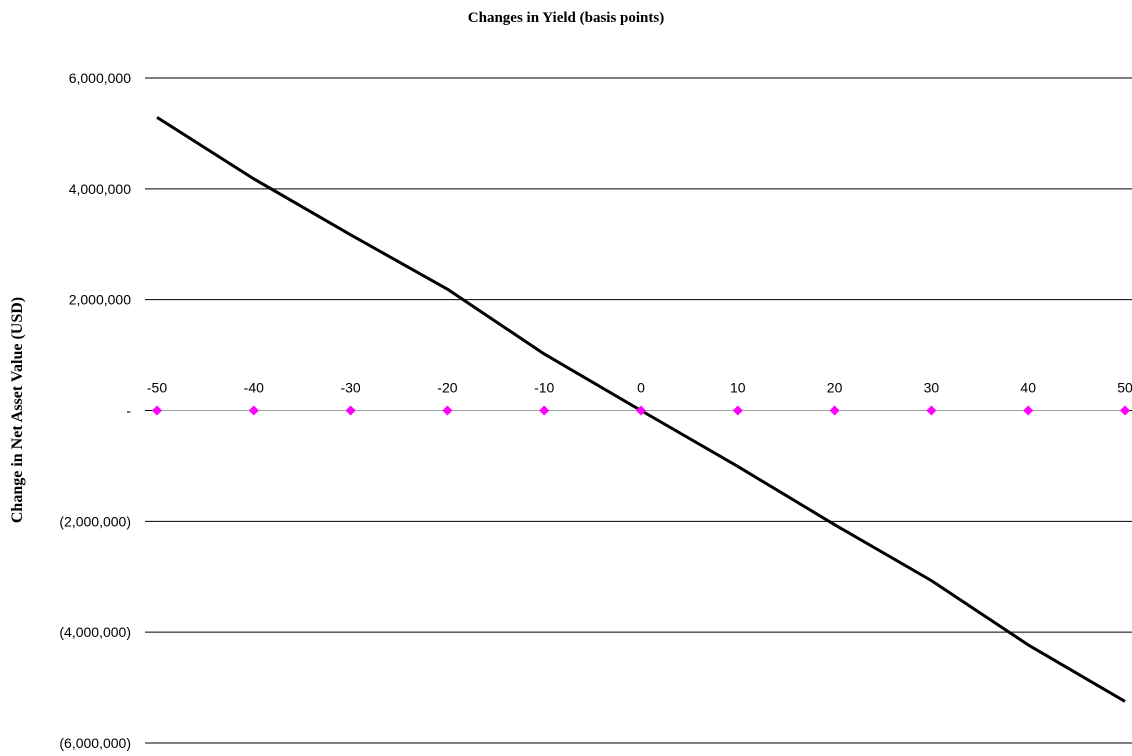 This screenshot has height=756, width=1132. I want to click on y-tick-label: -, so click(128, 411).